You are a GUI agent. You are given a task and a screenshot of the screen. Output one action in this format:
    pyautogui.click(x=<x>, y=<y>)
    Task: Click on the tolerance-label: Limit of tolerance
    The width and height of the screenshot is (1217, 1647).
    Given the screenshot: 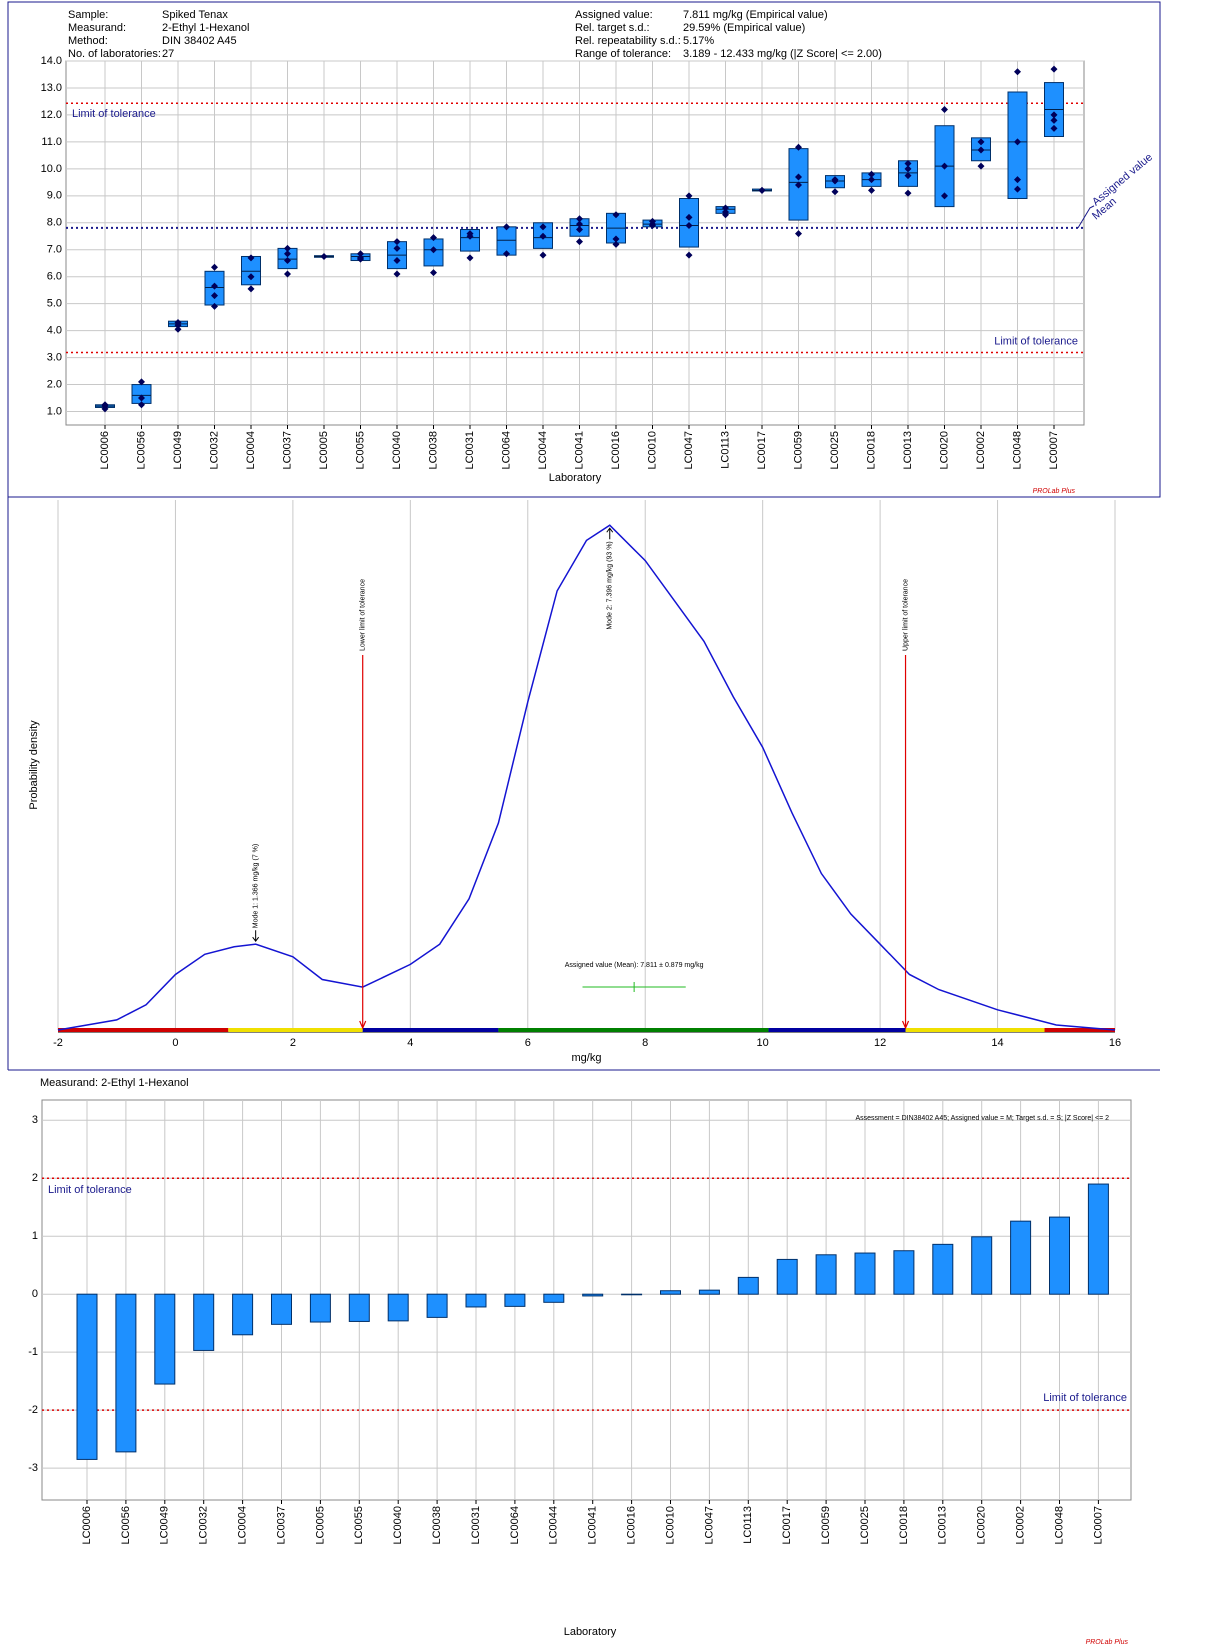 What is the action you would take?
    pyautogui.click(x=1085, y=1398)
    